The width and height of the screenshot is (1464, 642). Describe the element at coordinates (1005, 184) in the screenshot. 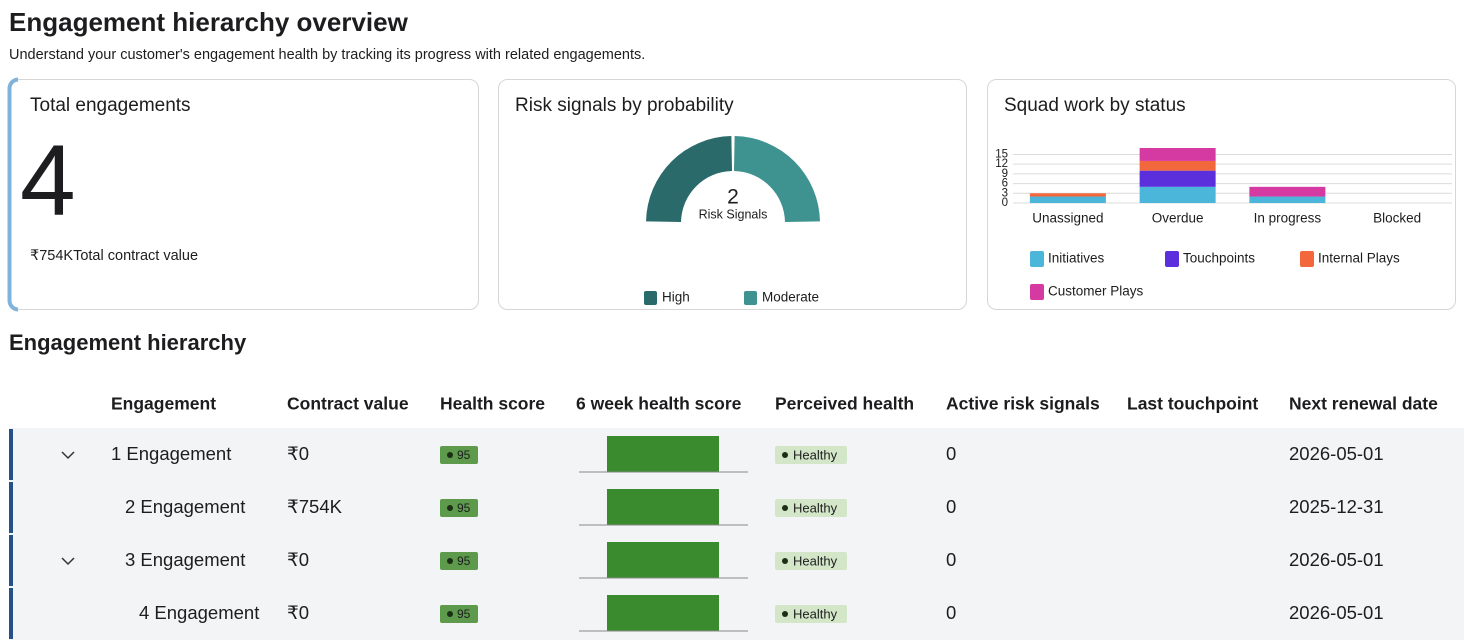

I see `y-tick-label: 6` at that location.